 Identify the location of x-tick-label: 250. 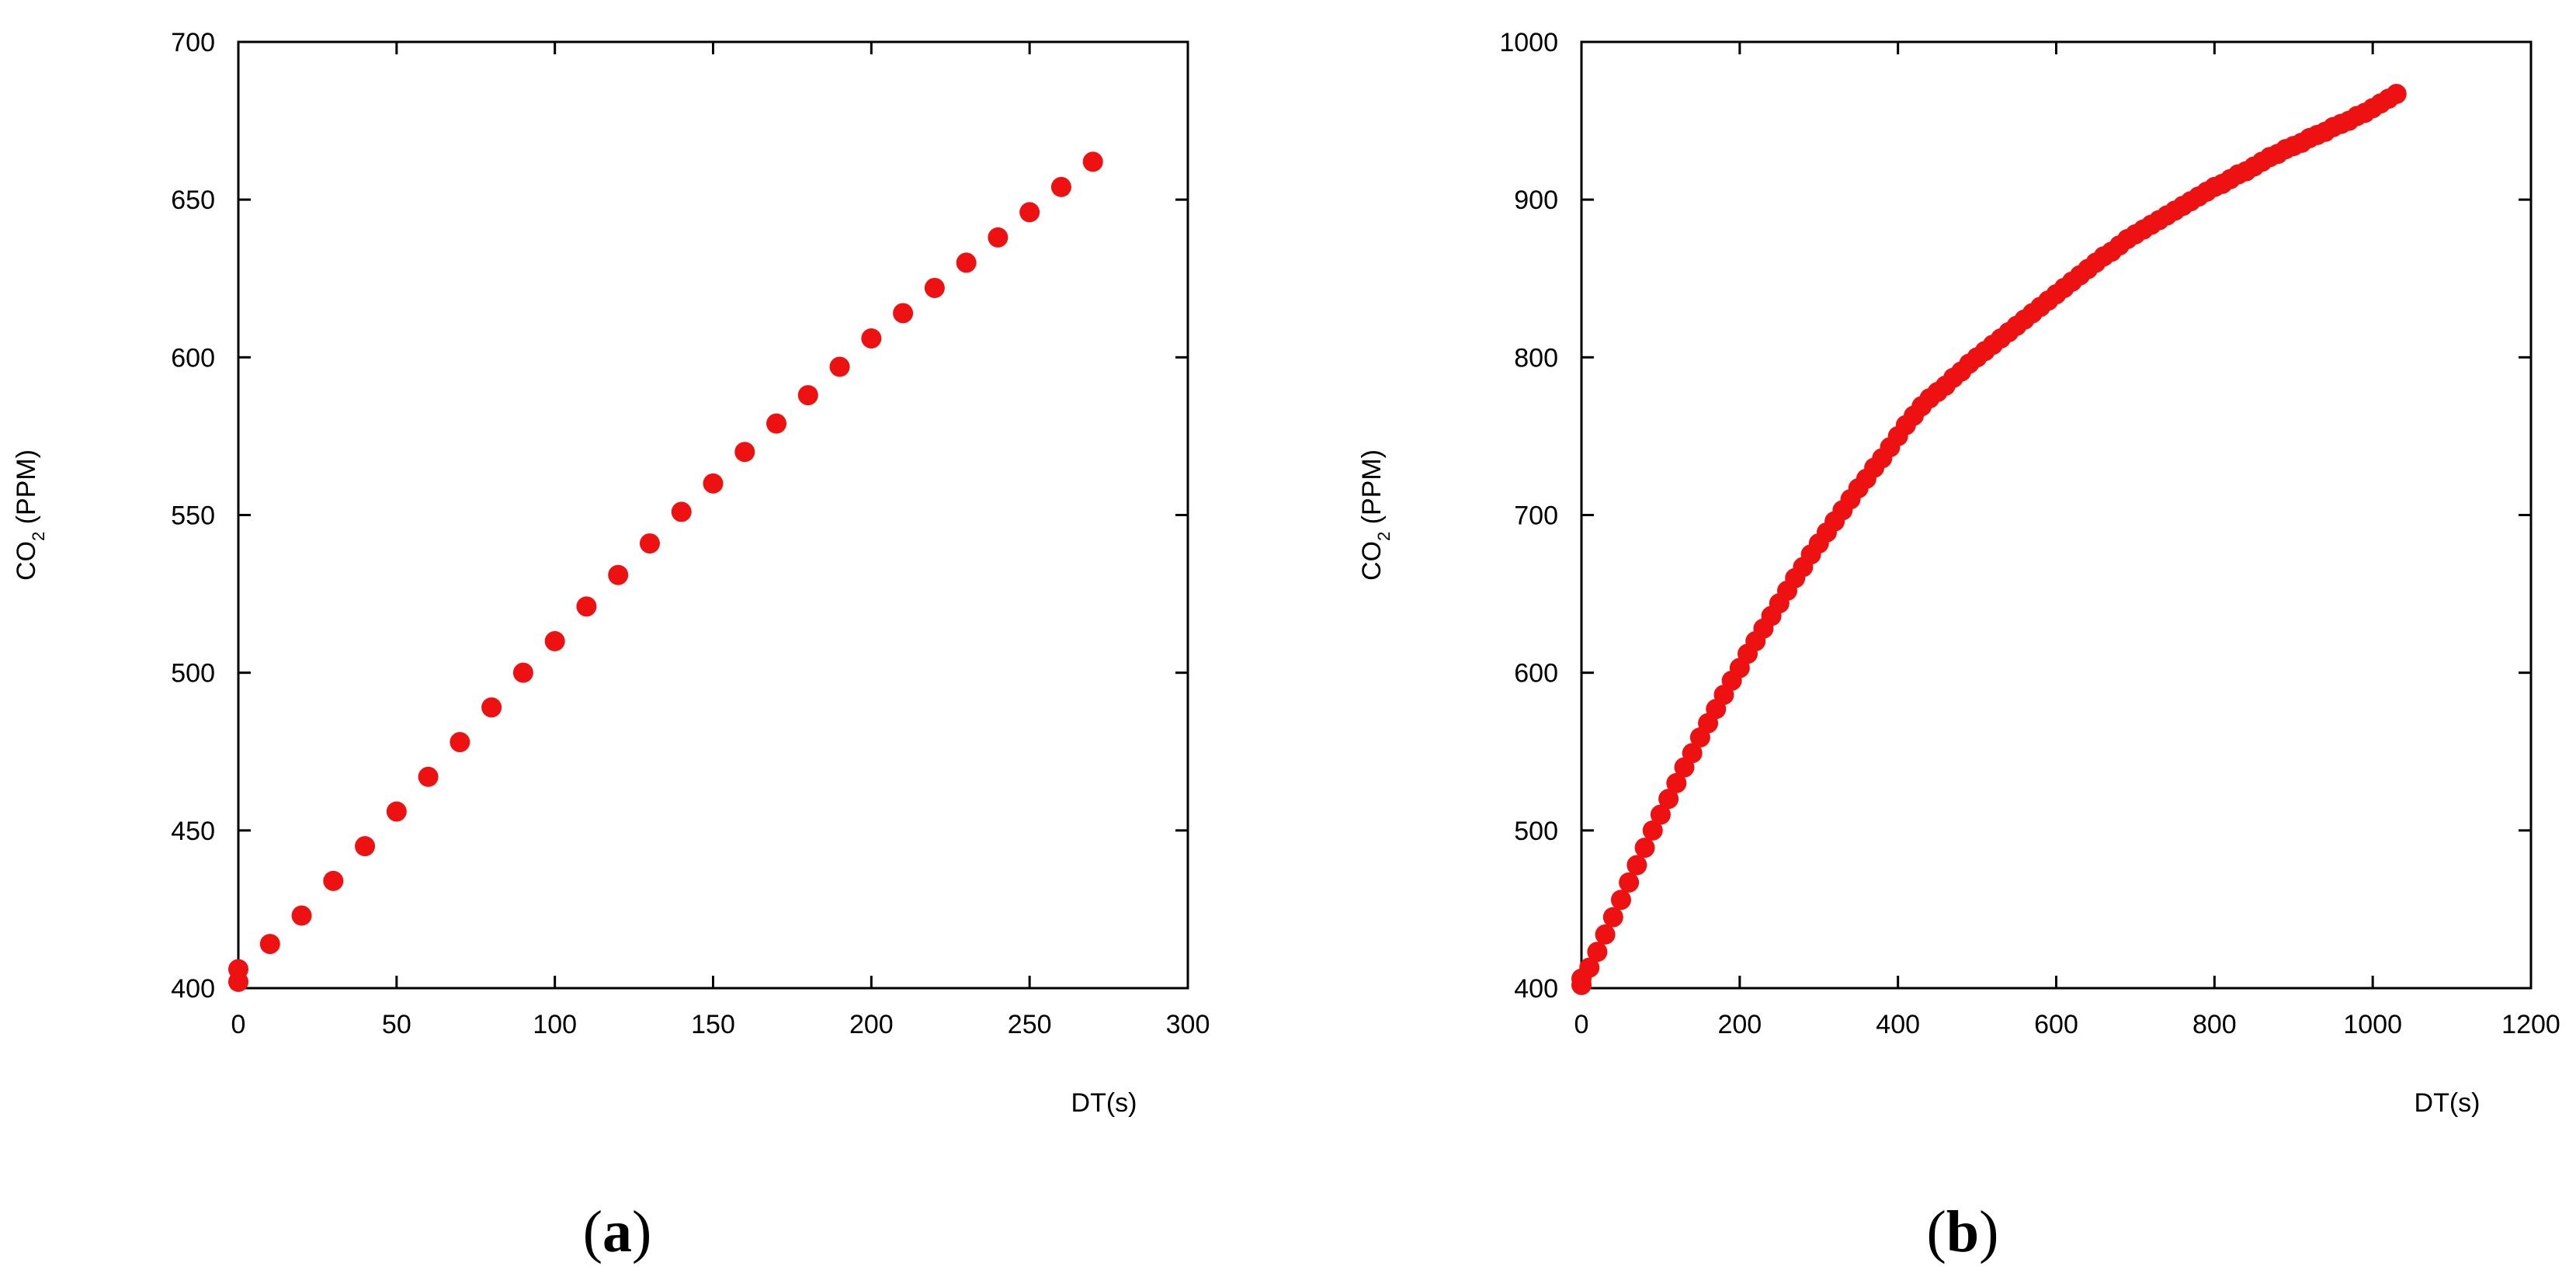
(1030, 1025).